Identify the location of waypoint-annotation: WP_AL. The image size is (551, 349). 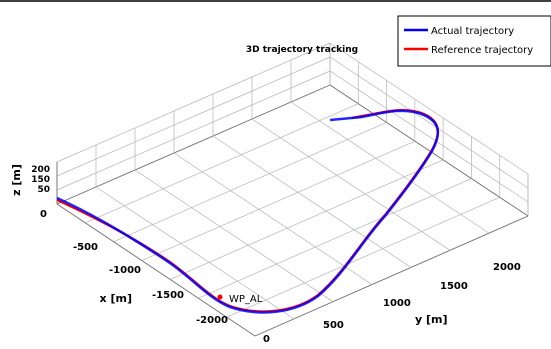
(246, 299).